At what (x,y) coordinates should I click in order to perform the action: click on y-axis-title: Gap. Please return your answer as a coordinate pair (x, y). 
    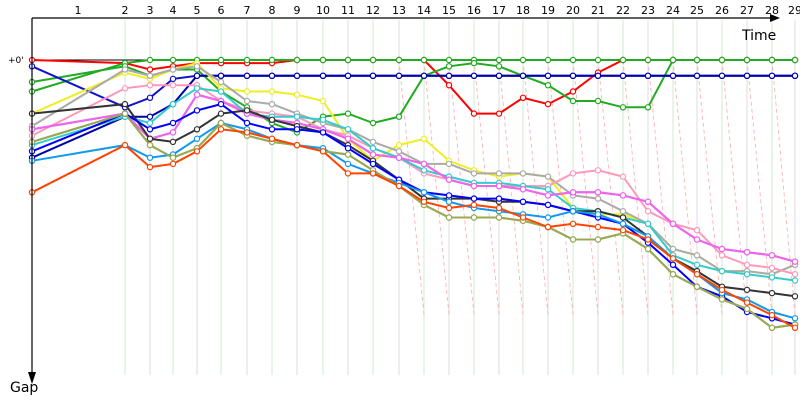
    Looking at the image, I should click on (24, 388).